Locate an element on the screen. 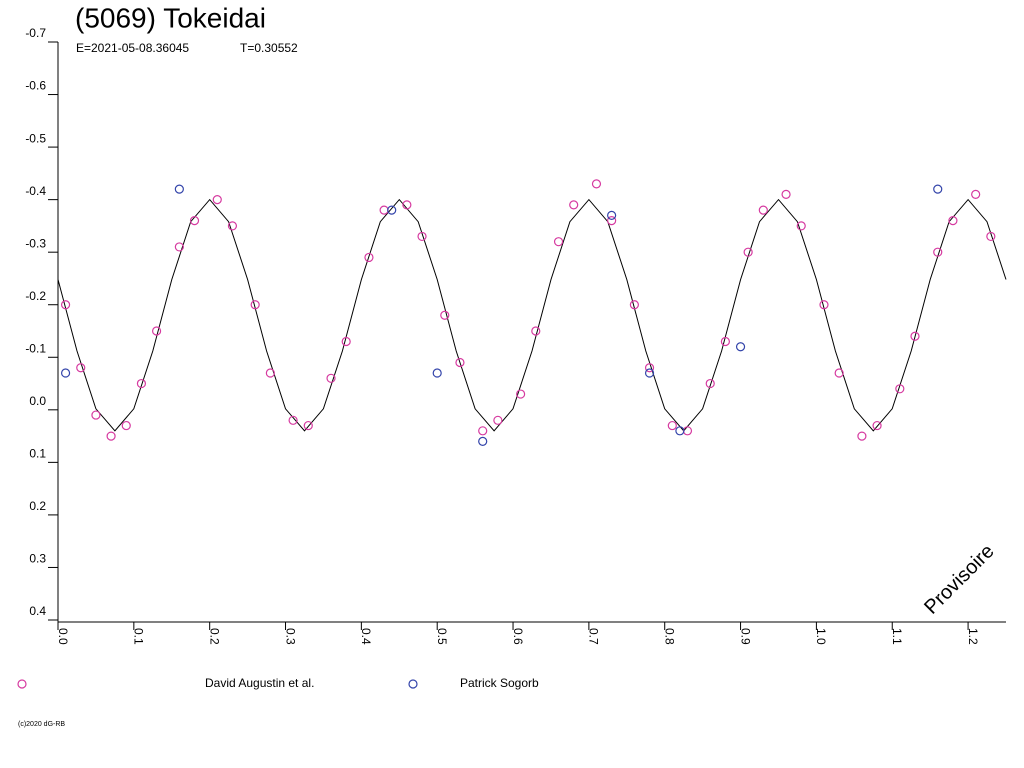 The image size is (1024, 768). x-tick-label: 0.7 is located at coordinates (594, 636).